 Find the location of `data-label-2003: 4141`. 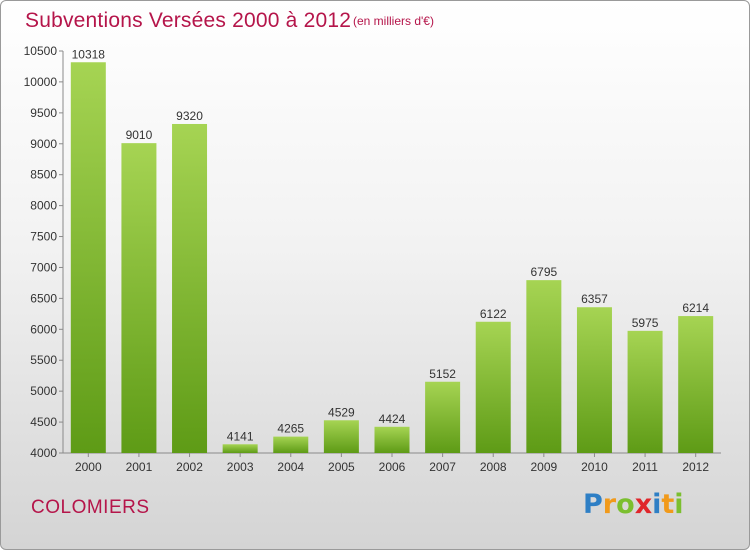

data-label-2003: 4141 is located at coordinates (240, 436).